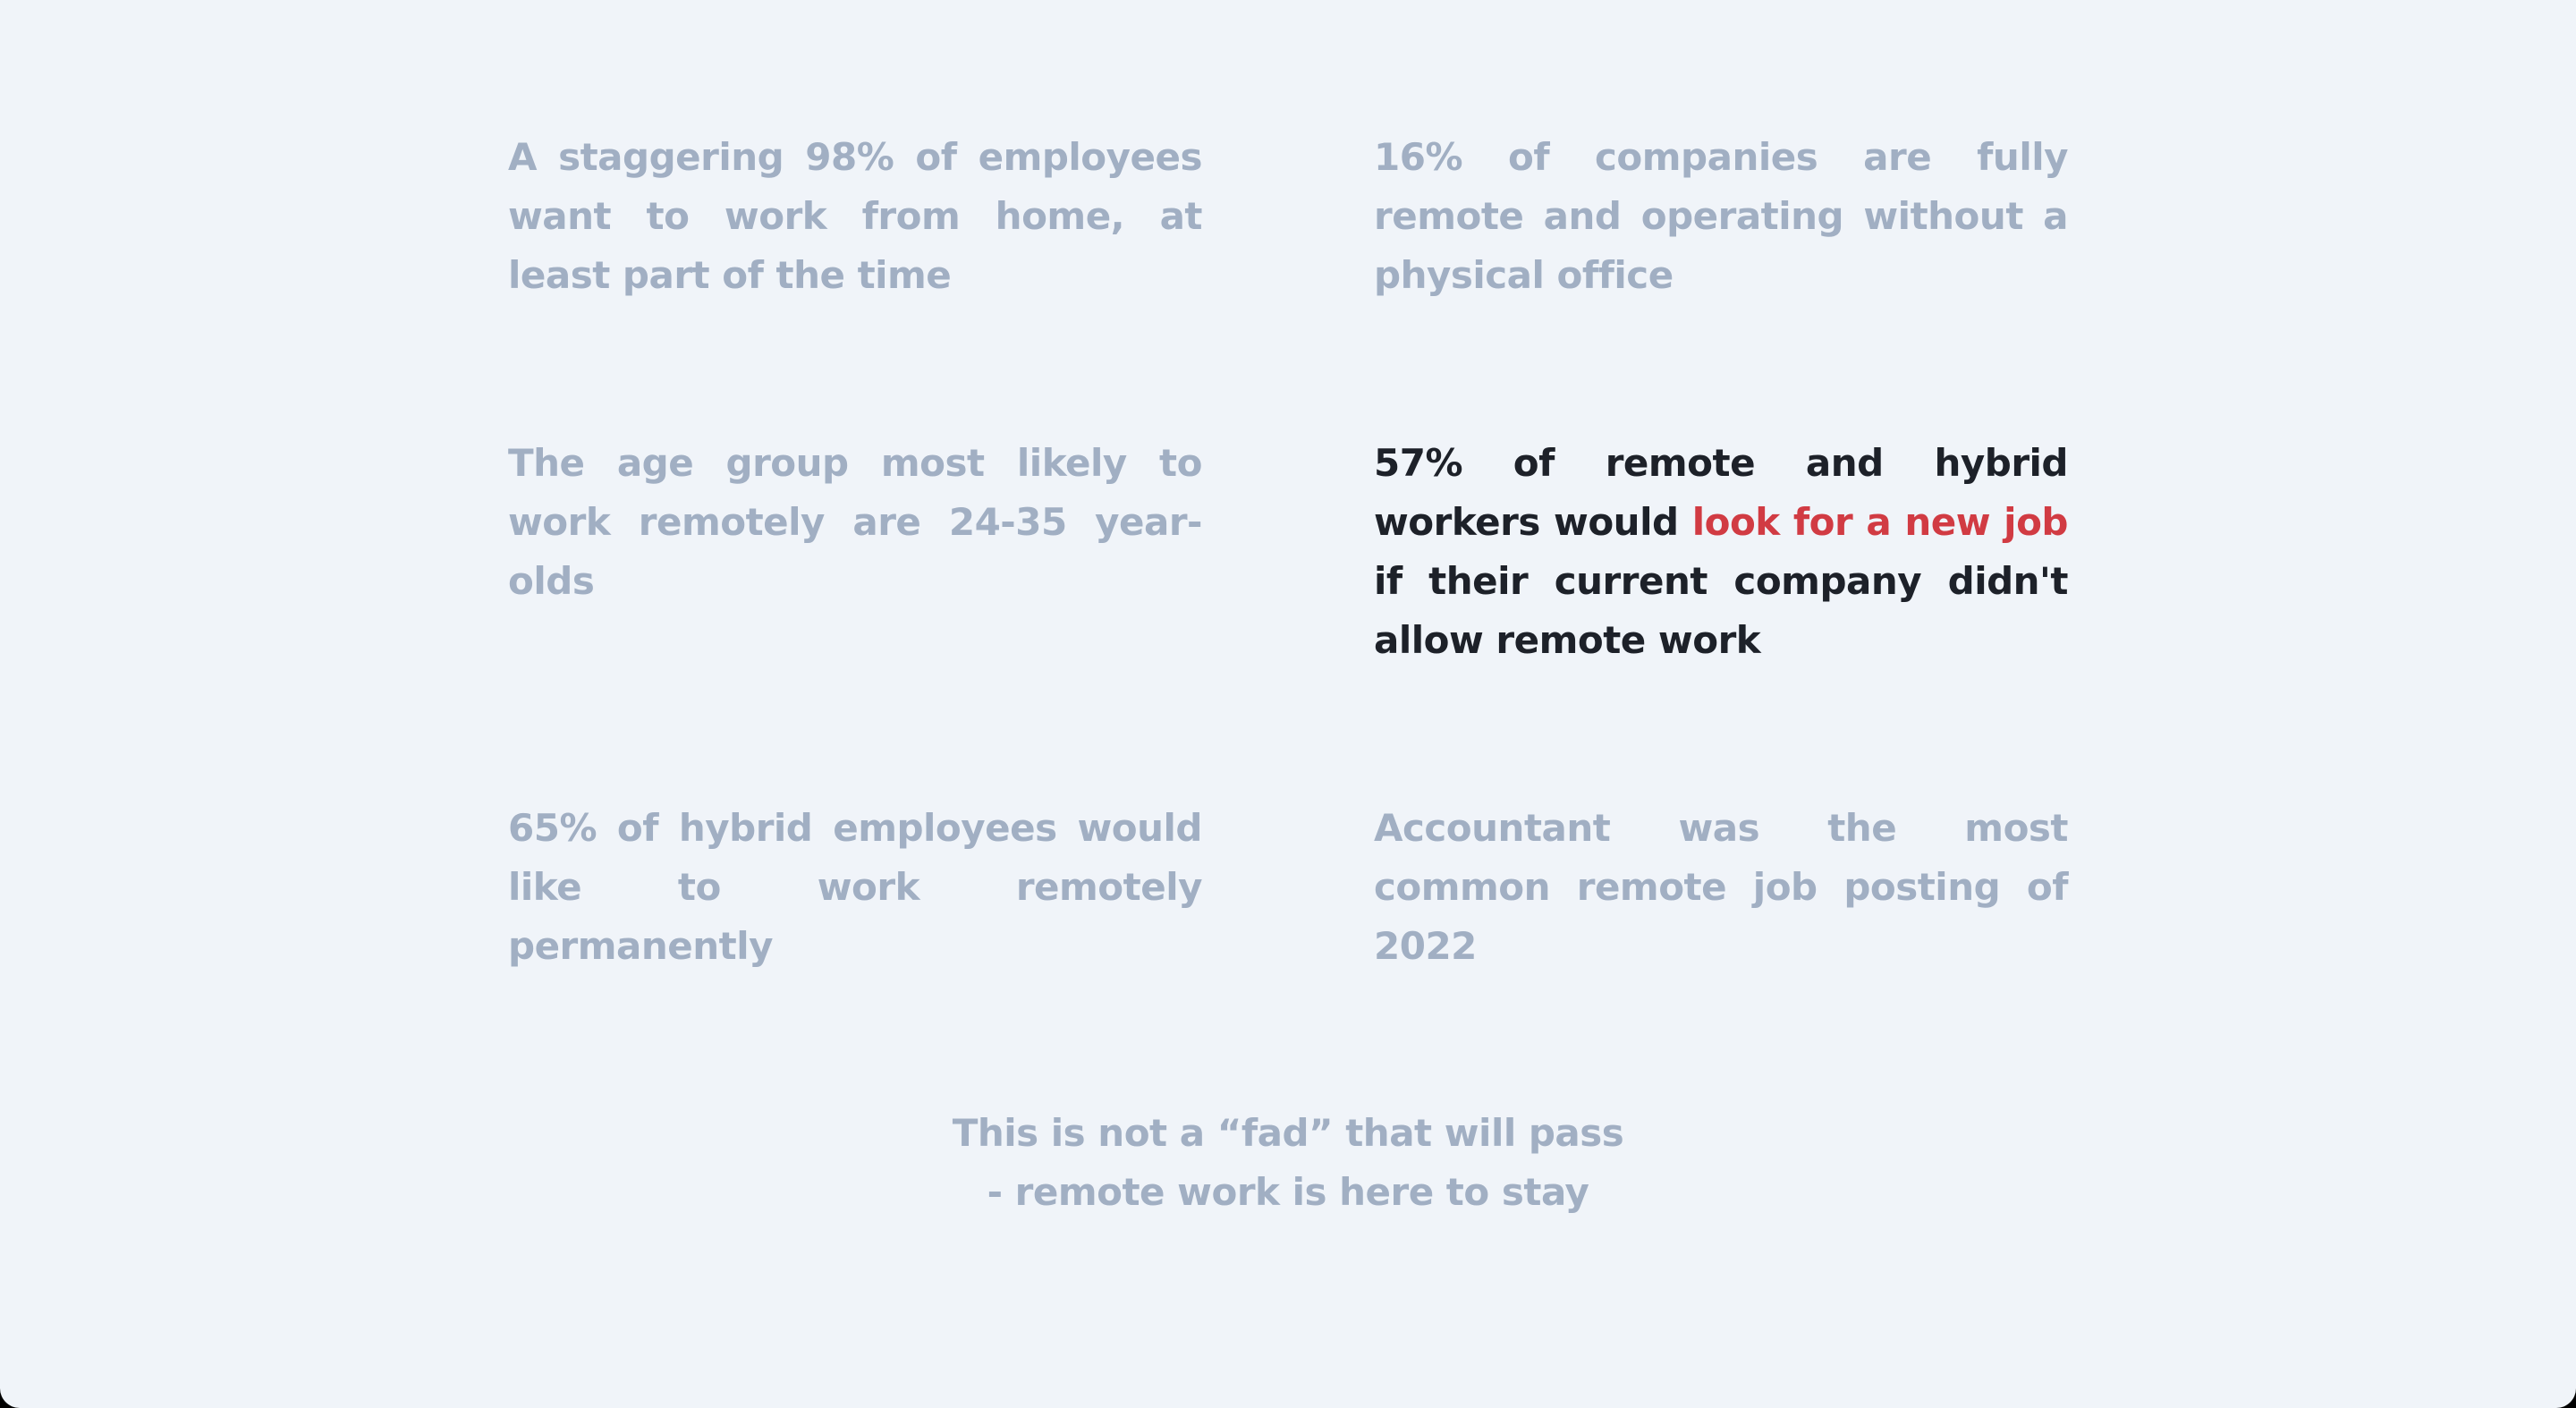  What do you see at coordinates (1880, 522) in the screenshot?
I see `highlight-phrase: look for a new job` at bounding box center [1880, 522].